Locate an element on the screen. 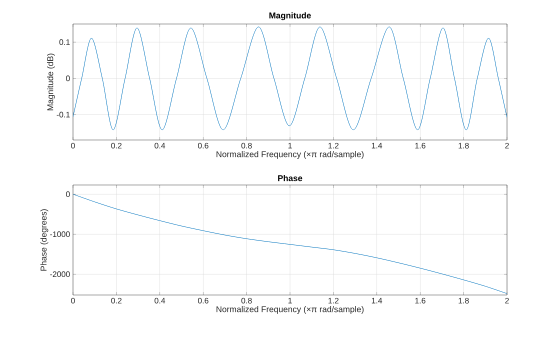 The width and height of the screenshot is (560, 337). y-axis-title: Magnitude (dB) is located at coordinates (51, 82).